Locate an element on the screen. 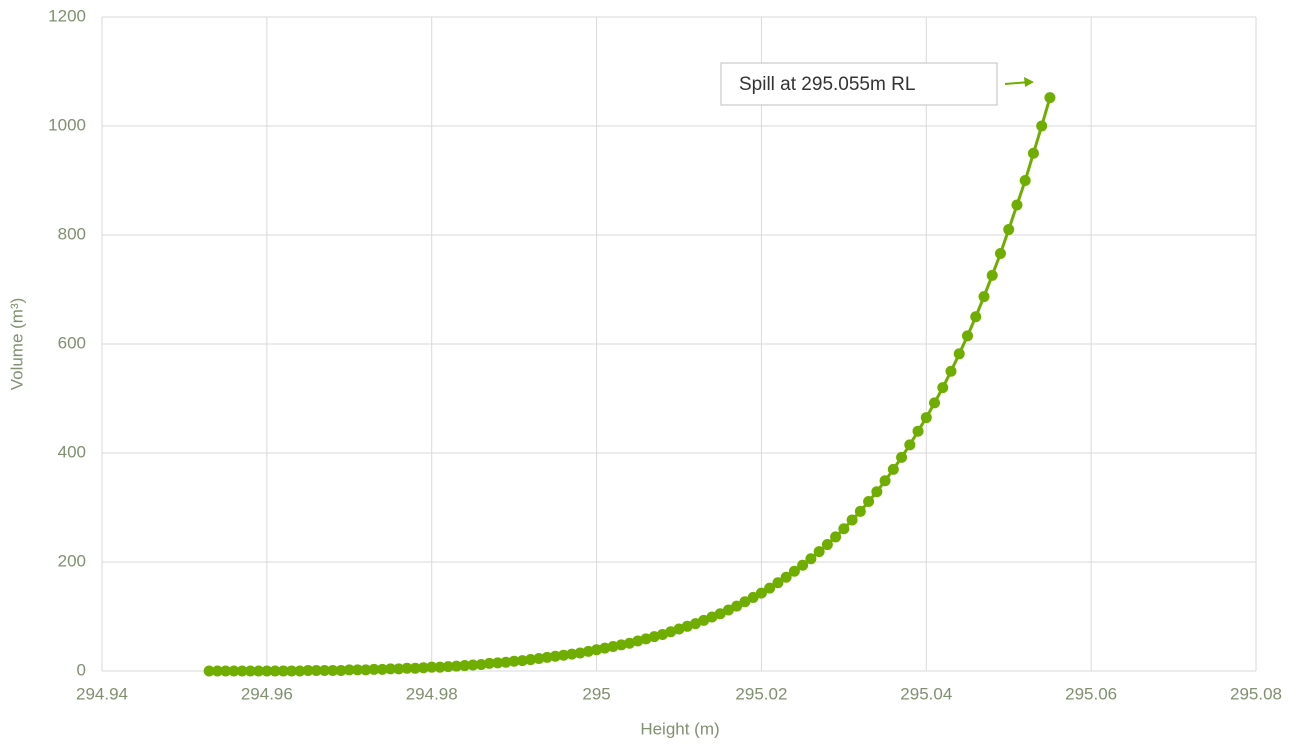 This screenshot has width=1303, height=747. y-axis-label: Volume (m³) is located at coordinates (16, 344).